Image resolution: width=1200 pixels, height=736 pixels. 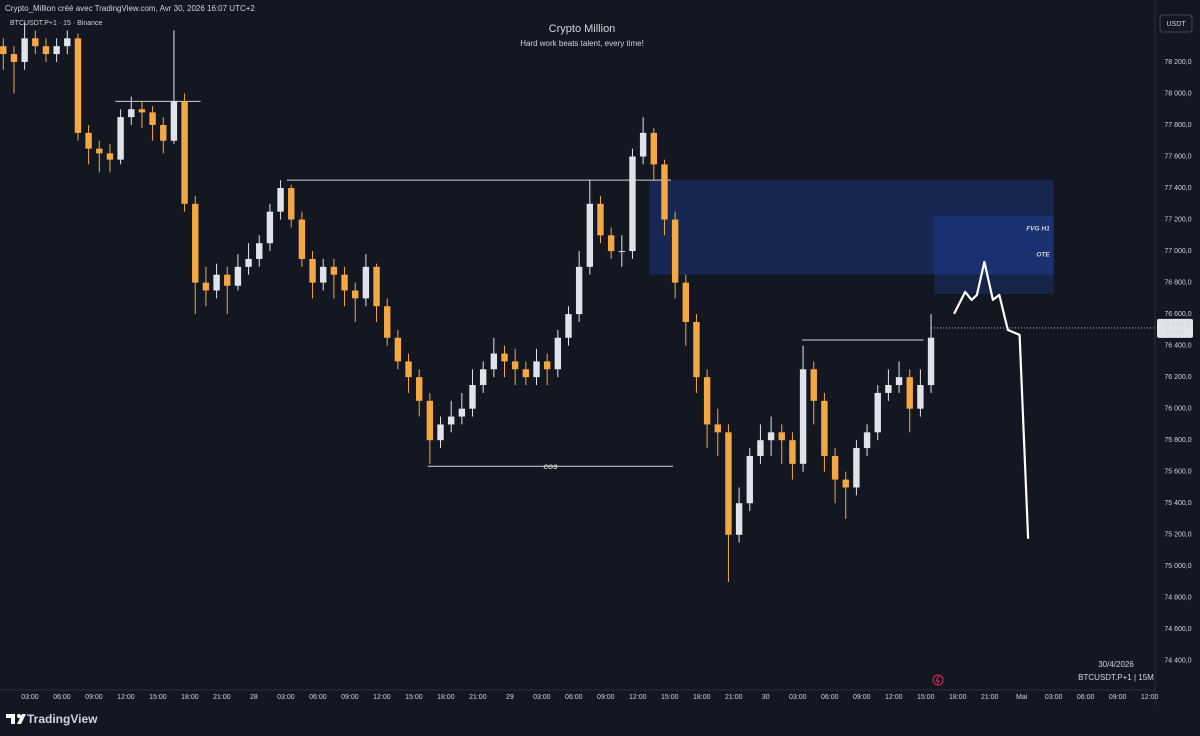 I want to click on symbol-line: BTCUSDT.P+1 · 15 · Binance, so click(x=56, y=23).